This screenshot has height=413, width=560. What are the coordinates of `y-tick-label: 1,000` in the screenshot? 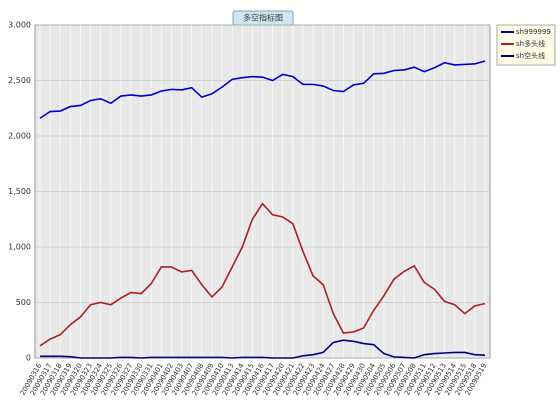 It's located at (19, 247).